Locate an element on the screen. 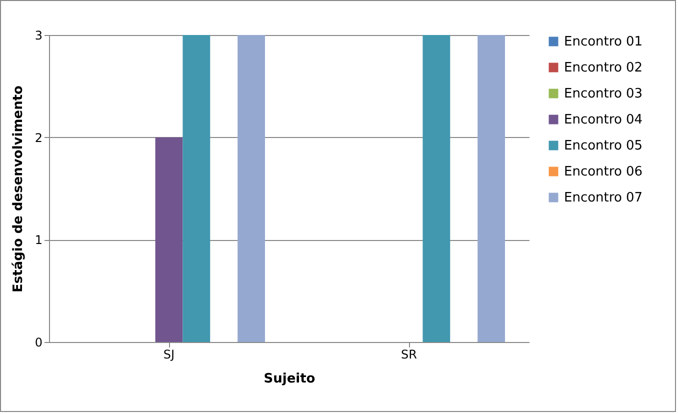  x-tick-label: SJ is located at coordinates (169, 355).